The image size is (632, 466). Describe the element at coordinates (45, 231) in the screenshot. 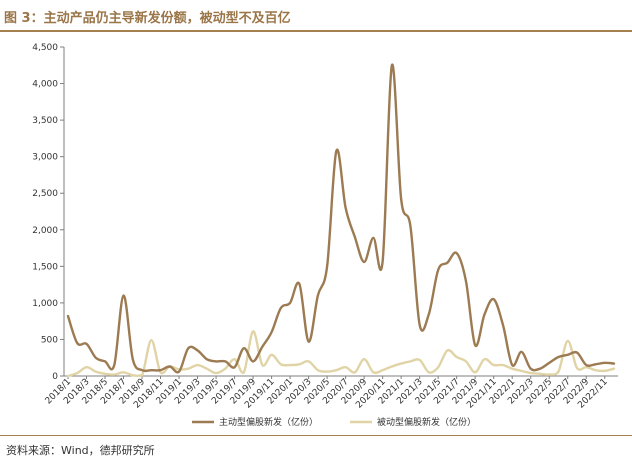

I see `y-tick-label: 2,000` at that location.